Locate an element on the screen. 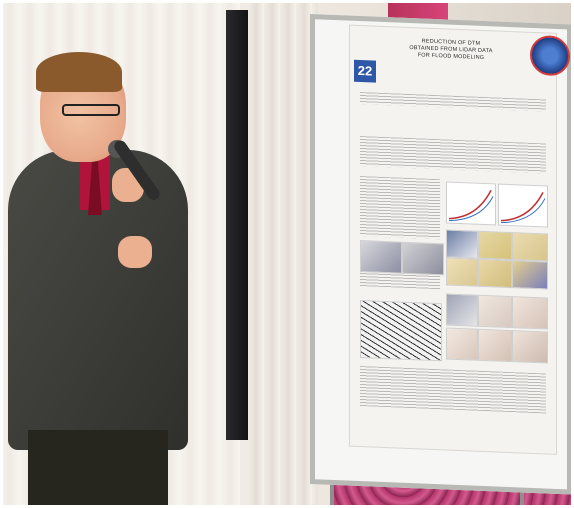  presenter-left-hand is located at coordinates (135, 252).